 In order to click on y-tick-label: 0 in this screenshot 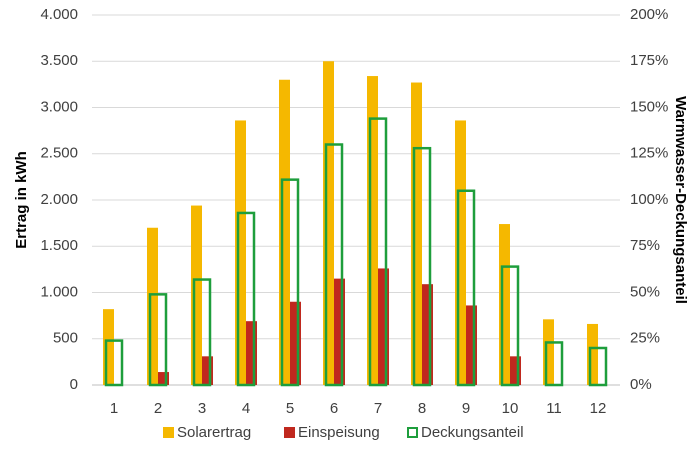, I will do `click(74, 384)`.